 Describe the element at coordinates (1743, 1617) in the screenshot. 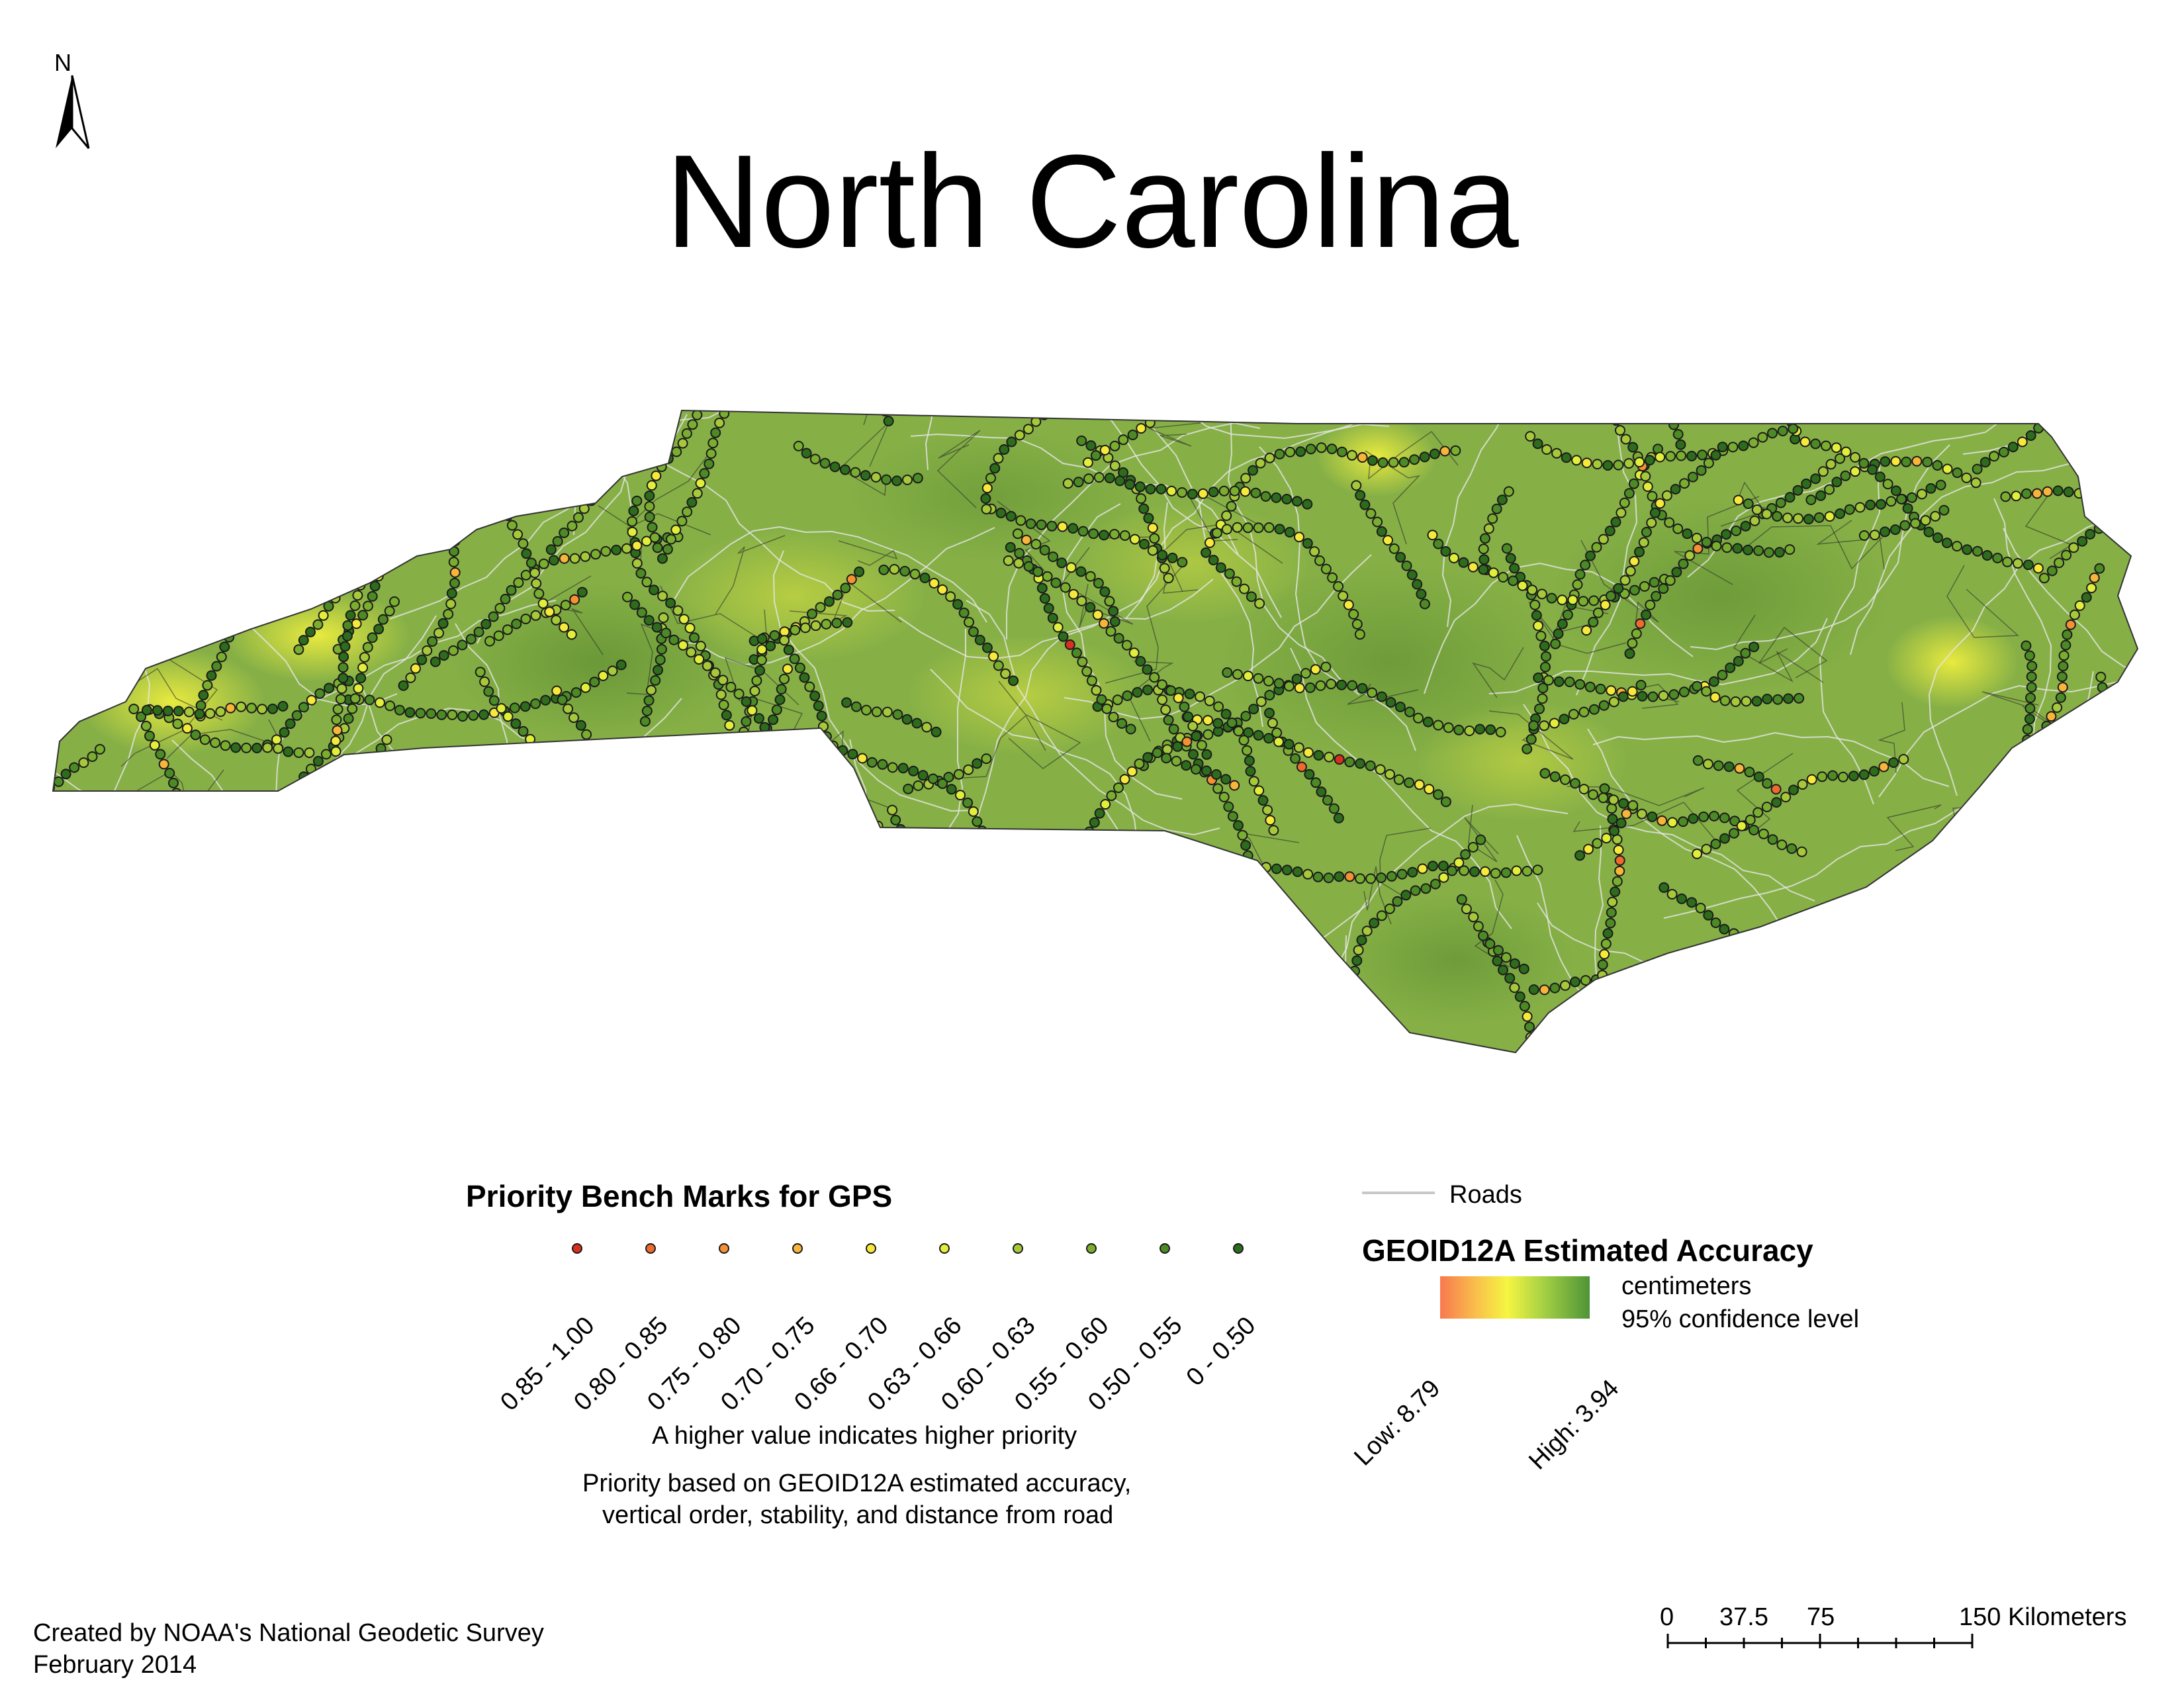

I see `scale-label-37-5: 37.5` at that location.